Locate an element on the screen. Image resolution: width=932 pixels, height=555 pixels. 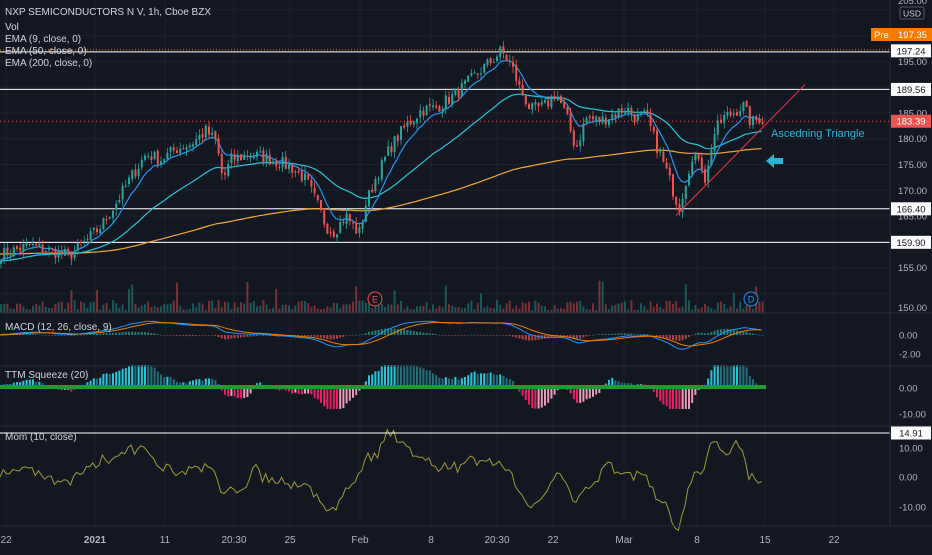
annotation-text: Ascedning Triangle is located at coordinates (818, 134).